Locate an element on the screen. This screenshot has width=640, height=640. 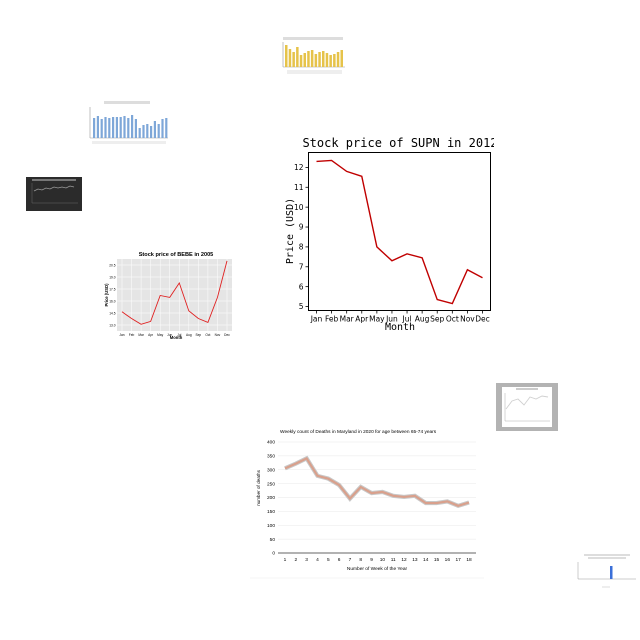
maryland-ytick-label: 150 is located at coordinates (271, 512).